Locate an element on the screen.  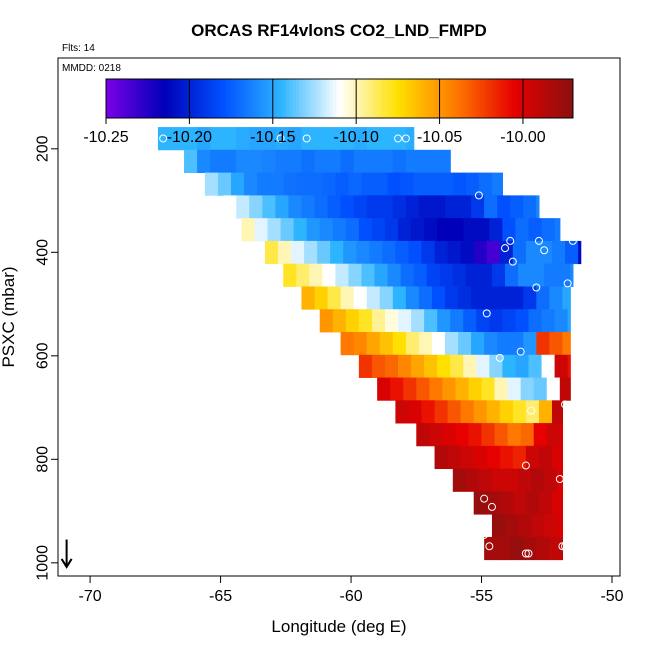
y-tick-label: 800 is located at coordinates (43, 459).